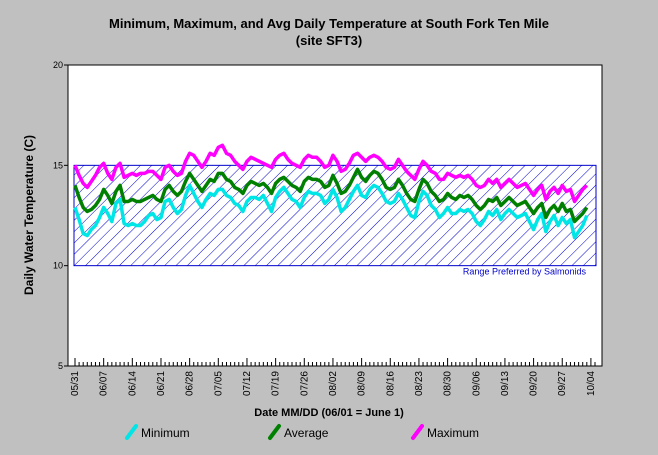  I want to click on series-line-average, so click(331, 195).